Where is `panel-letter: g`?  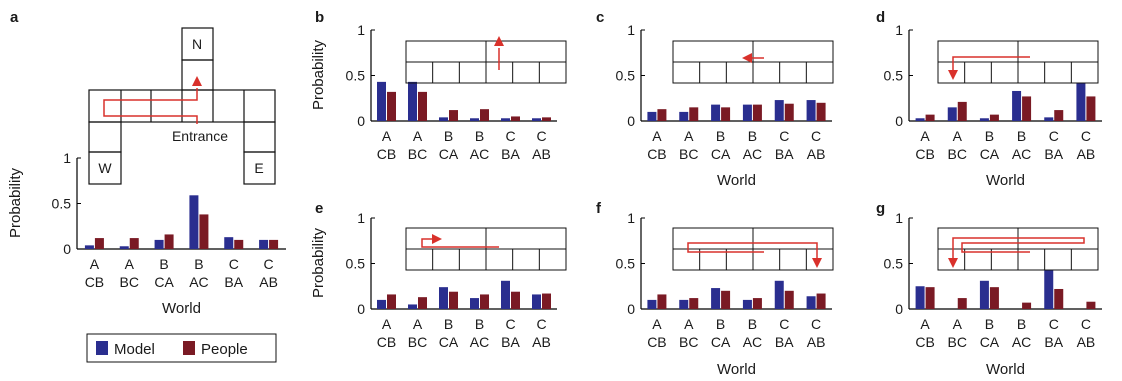 panel-letter: g is located at coordinates (880, 208).